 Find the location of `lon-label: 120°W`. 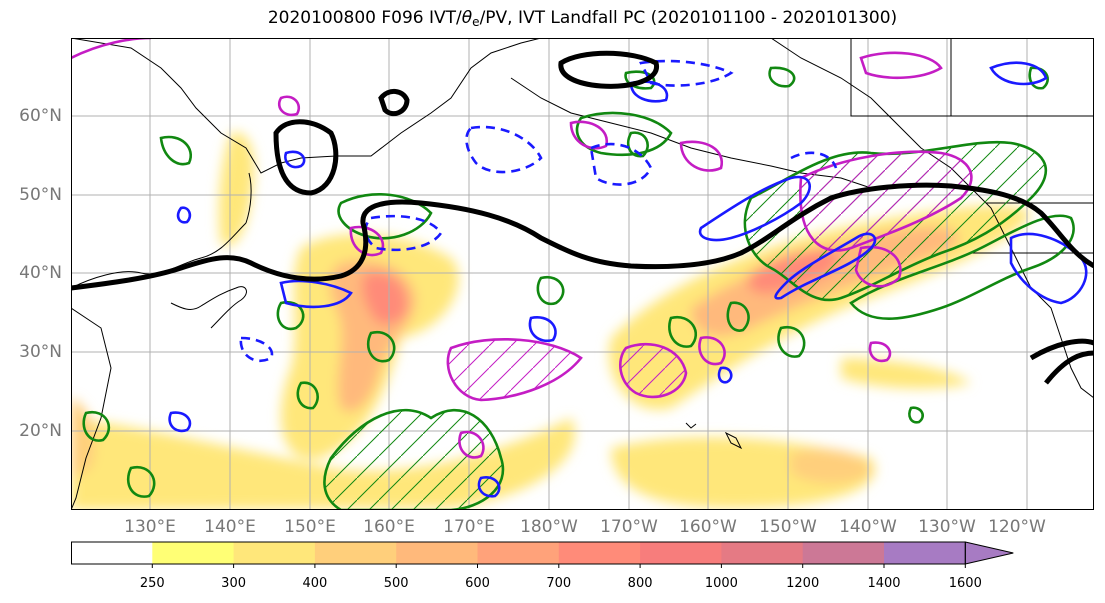

lon-label: 120°W is located at coordinates (1017, 527).